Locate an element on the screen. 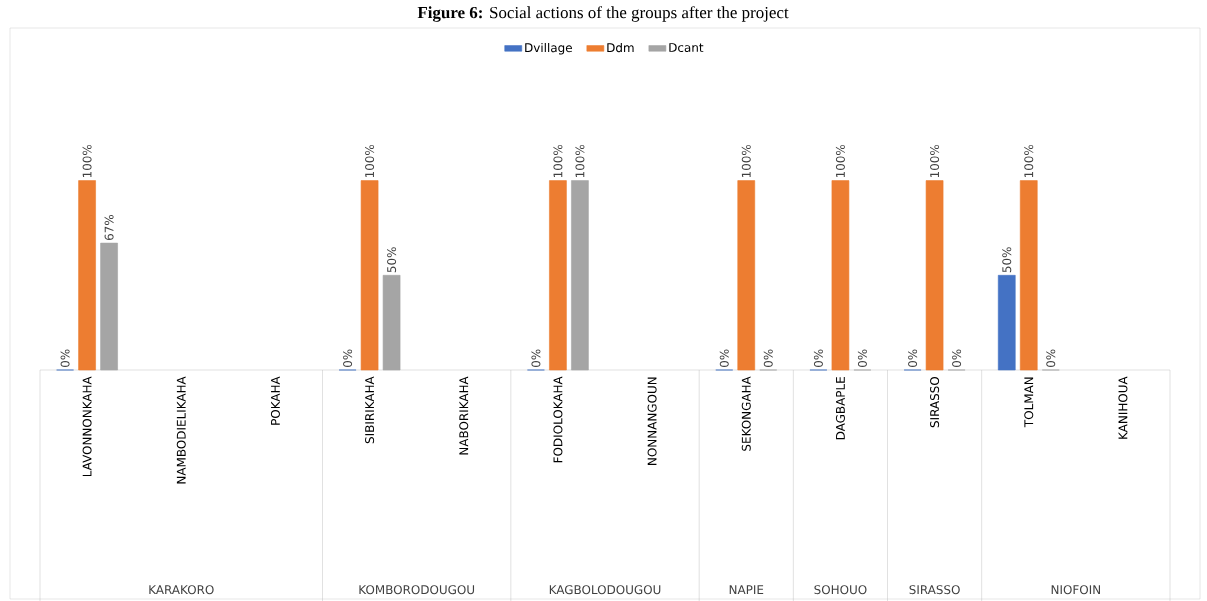 The height and width of the screenshot is (601, 1207). x-tick-label: SEKONGAHA is located at coordinates (746, 413).